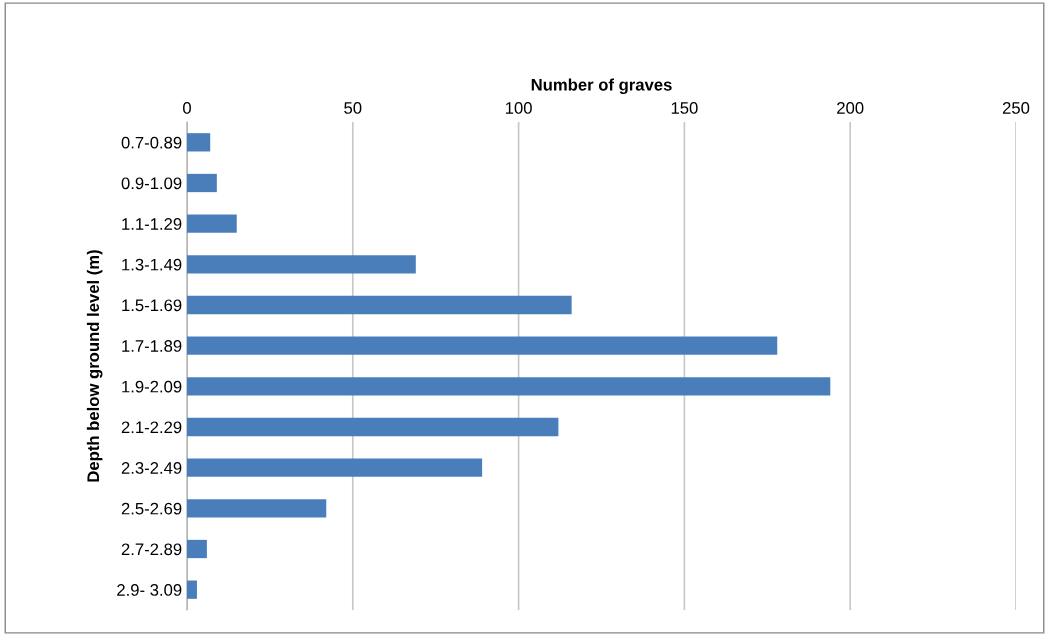  Describe the element at coordinates (850, 108) in the screenshot. I see `x-tick-label: 200` at that location.